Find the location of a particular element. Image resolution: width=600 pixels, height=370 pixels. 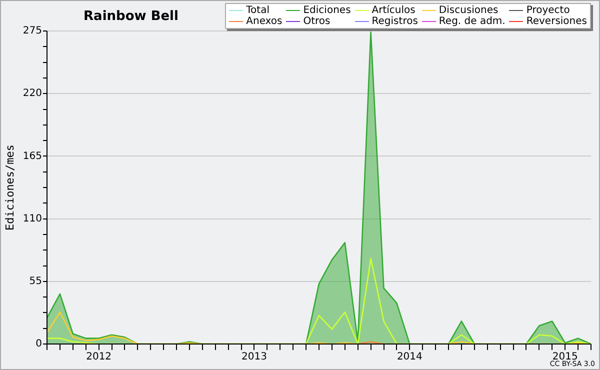

legend-label: Anexos is located at coordinates (263, 21).